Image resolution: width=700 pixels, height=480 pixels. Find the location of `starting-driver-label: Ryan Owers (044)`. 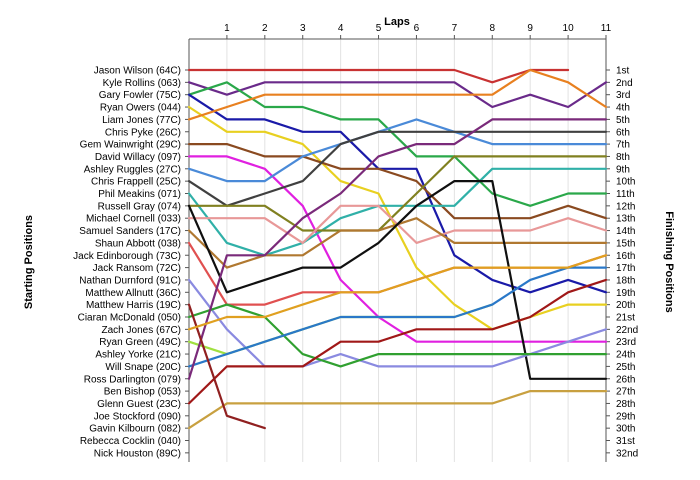

starting-driver-label: Ryan Owers (044) is located at coordinates (140, 108).